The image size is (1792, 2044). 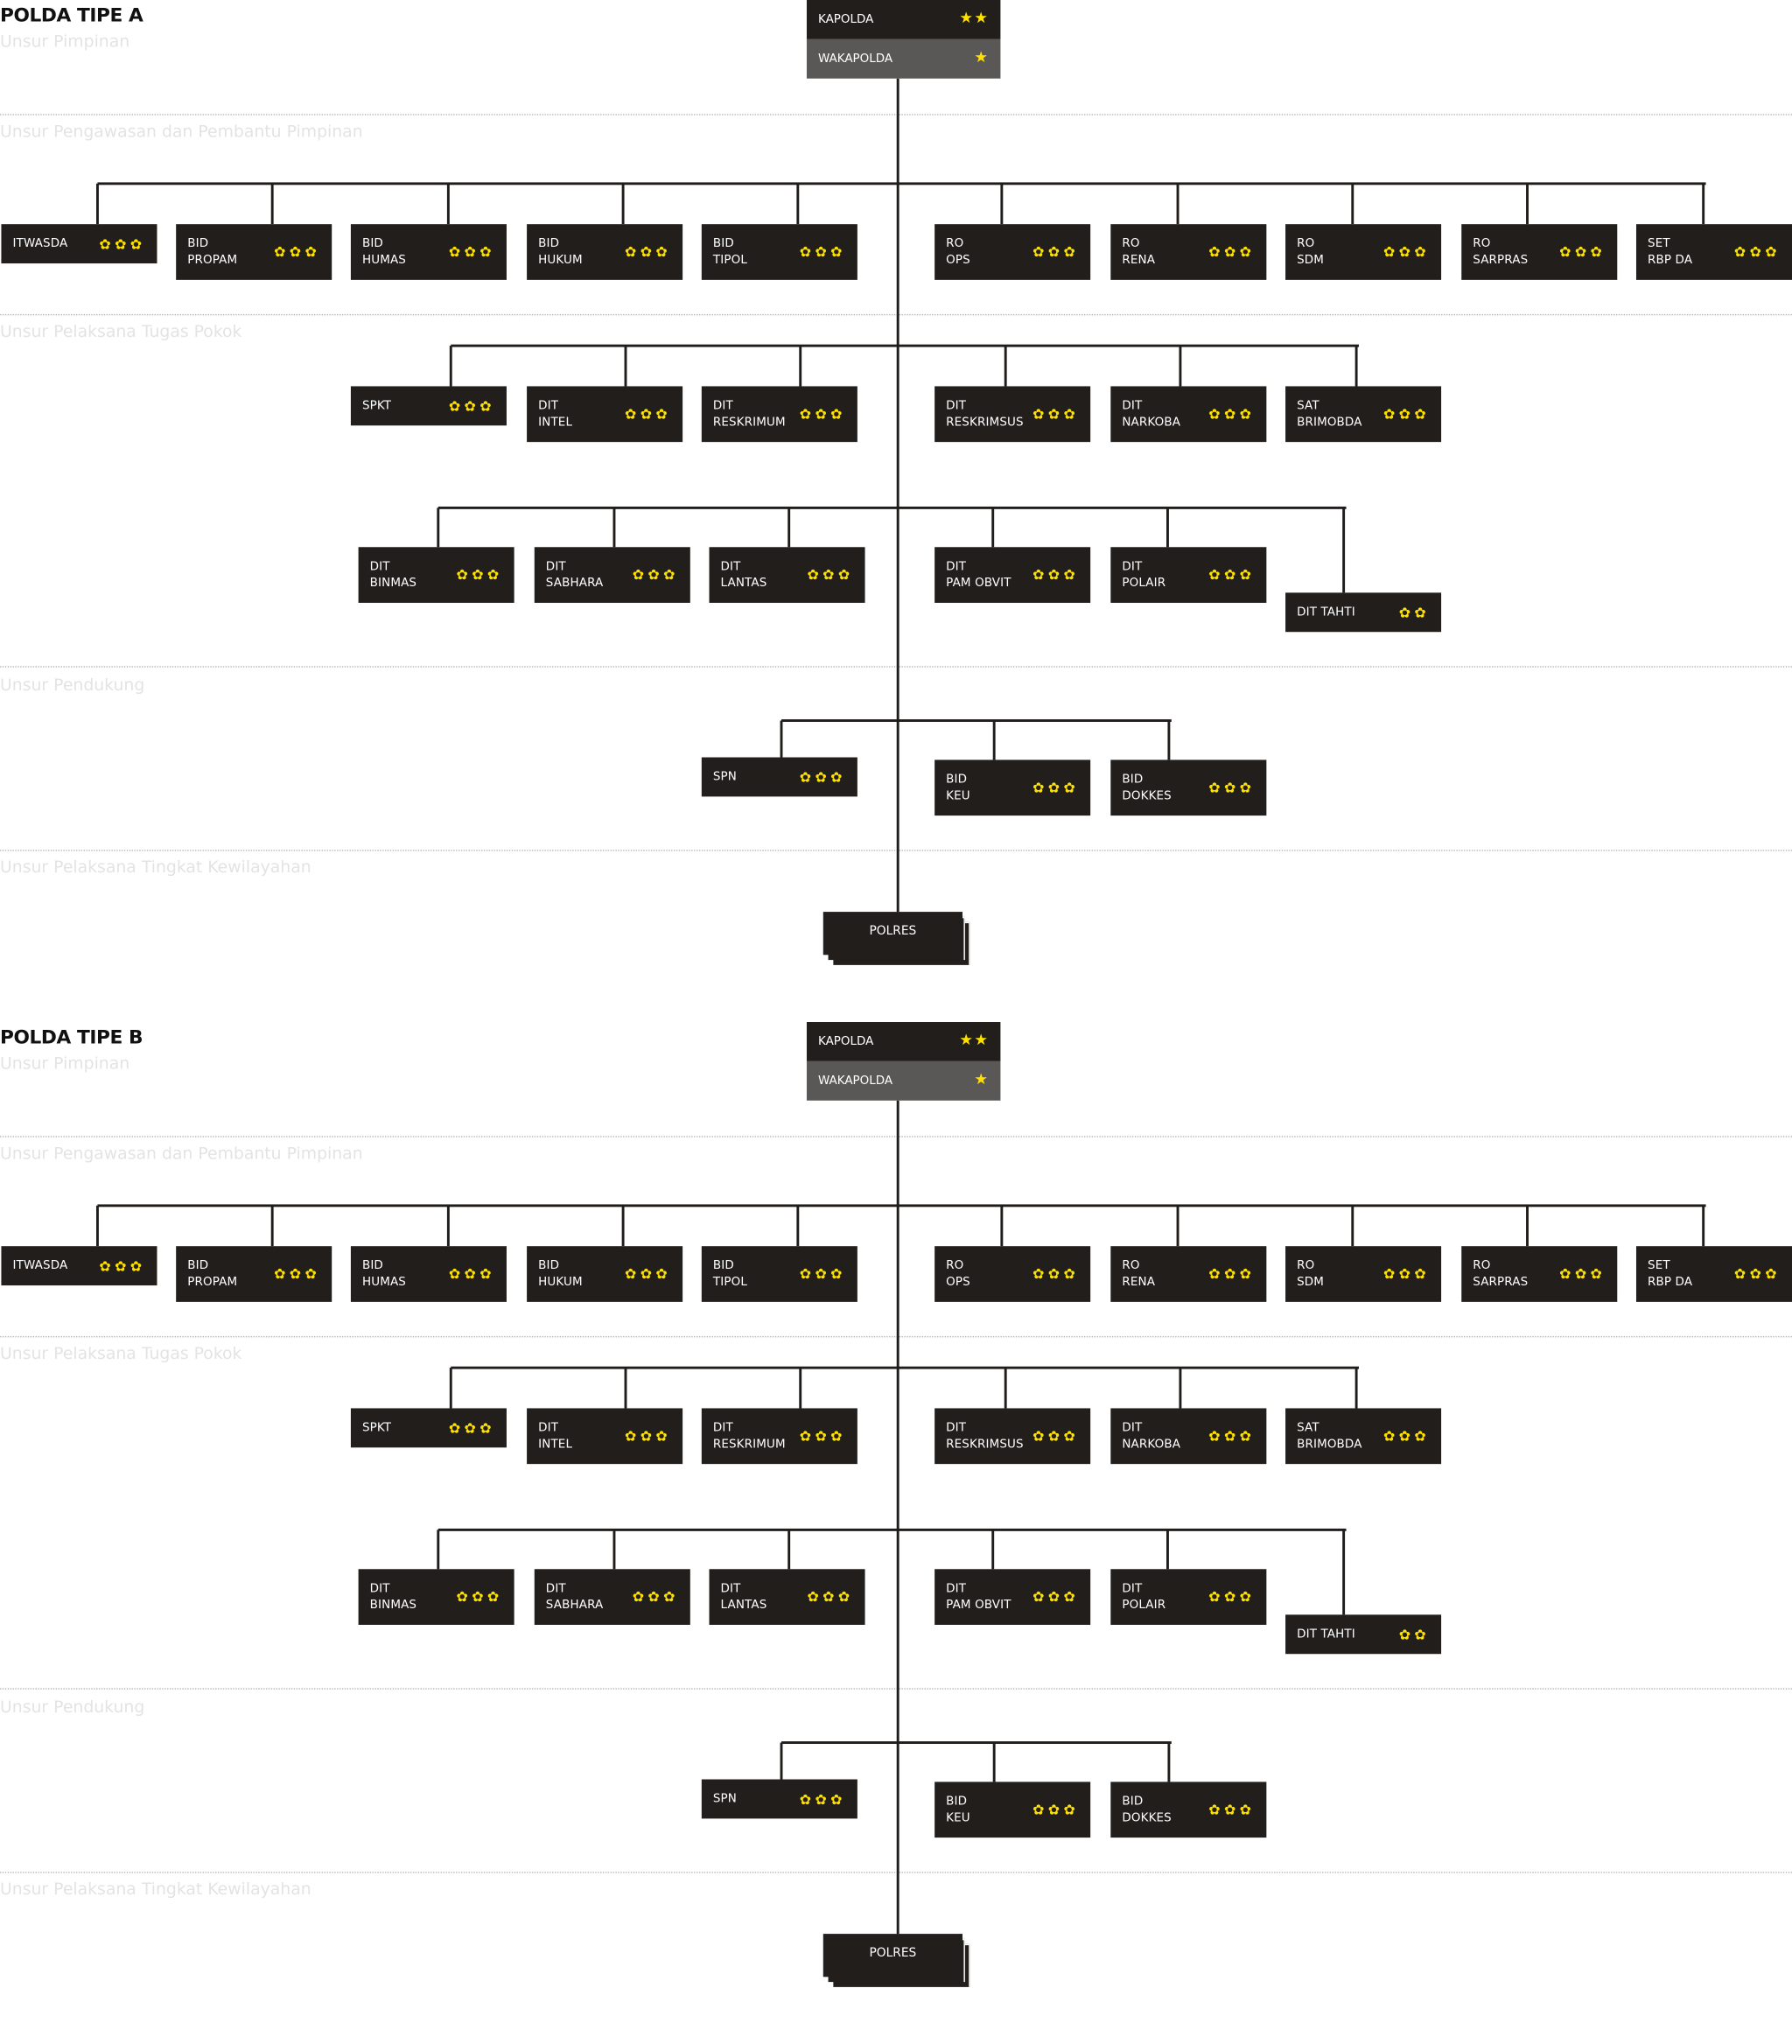 I want to click on unit-label: DIT RESKRIMSUS, so click(x=985, y=1436).